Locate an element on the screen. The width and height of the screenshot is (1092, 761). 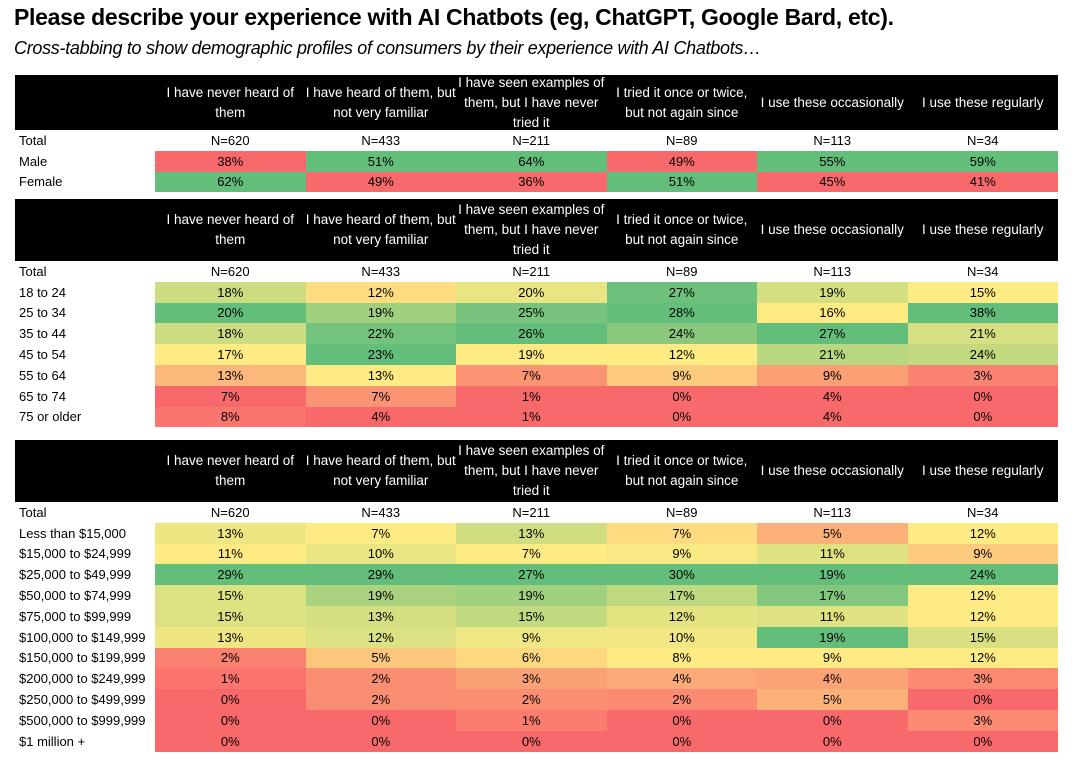
total-cell: N=89 is located at coordinates (682, 271).